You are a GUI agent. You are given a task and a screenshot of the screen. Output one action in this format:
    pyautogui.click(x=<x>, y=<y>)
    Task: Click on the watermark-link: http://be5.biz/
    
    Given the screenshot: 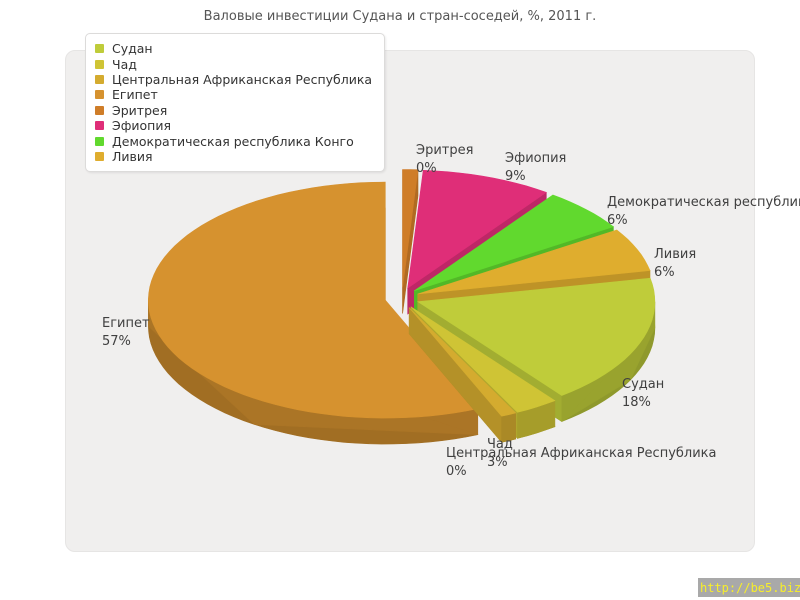 What is the action you would take?
    pyautogui.click(x=750, y=587)
    